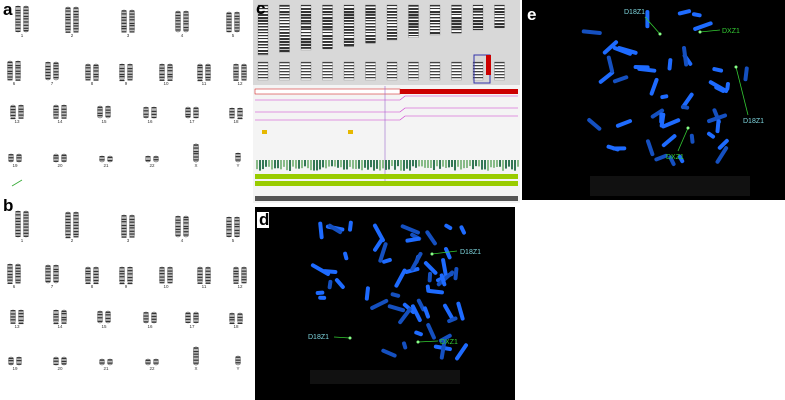 The width and height of the screenshot is (785, 400). I want to click on chromosome-label: 10, so click(166, 286).